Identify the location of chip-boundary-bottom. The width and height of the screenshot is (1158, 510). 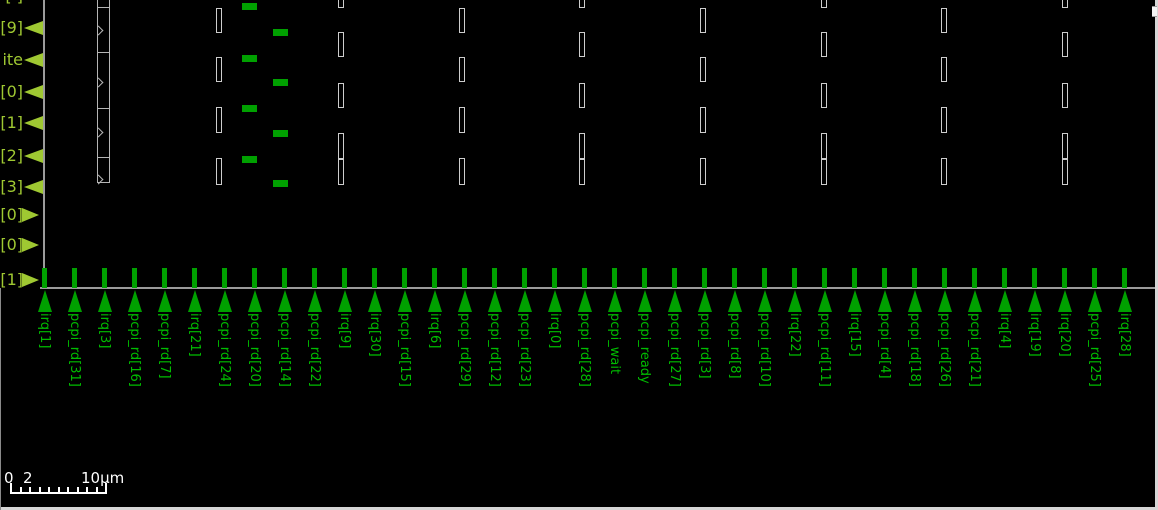
(599, 288).